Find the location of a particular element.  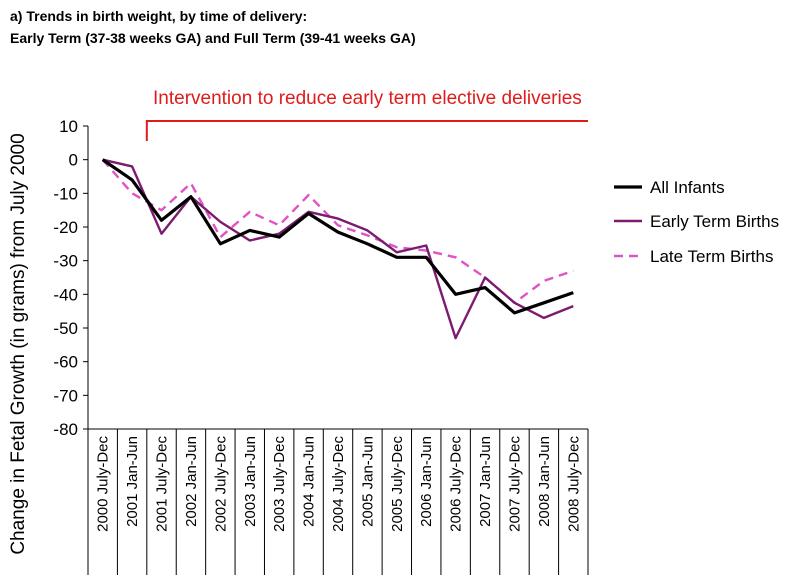

x-tick-label: 2005 Jan-Jun is located at coordinates (367, 481).